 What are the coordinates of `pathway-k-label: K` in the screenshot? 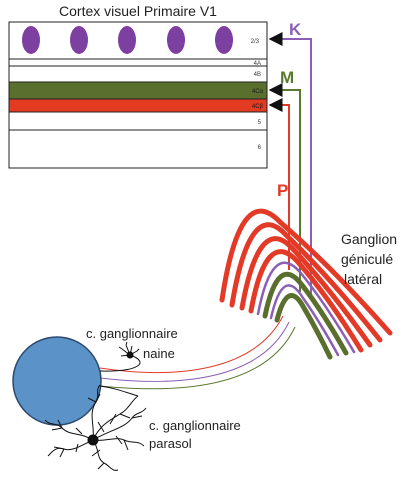 It's located at (295, 29).